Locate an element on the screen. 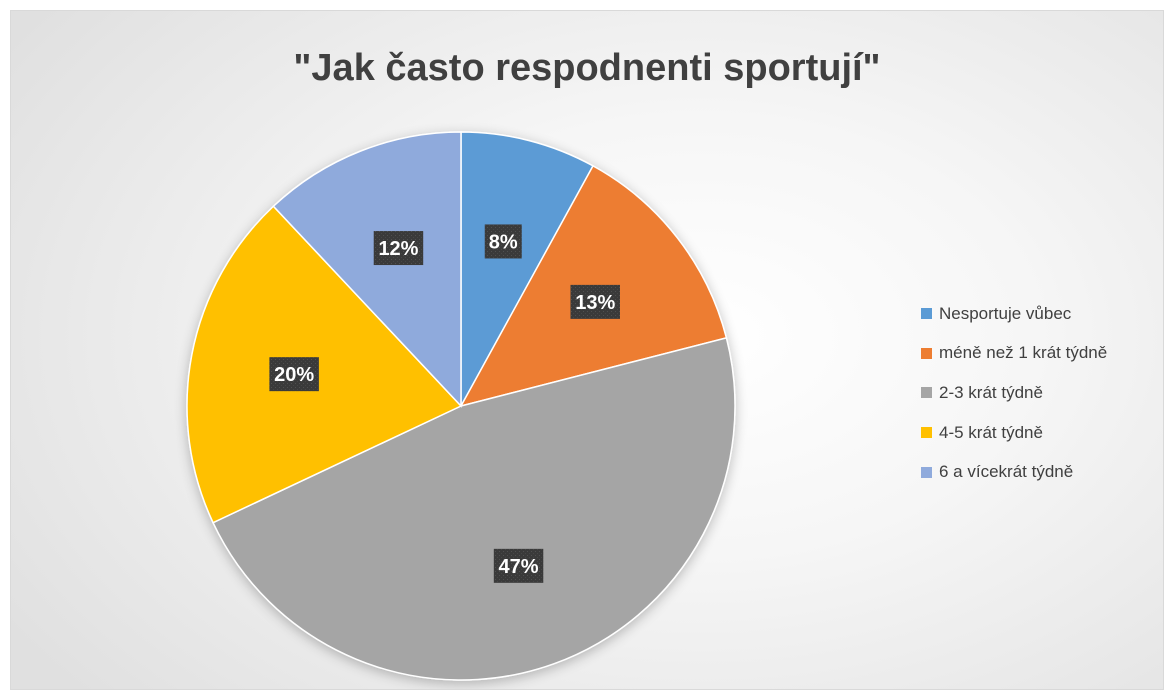 This screenshot has height=692, width=1175. data-label-text: 12% is located at coordinates (398, 249).